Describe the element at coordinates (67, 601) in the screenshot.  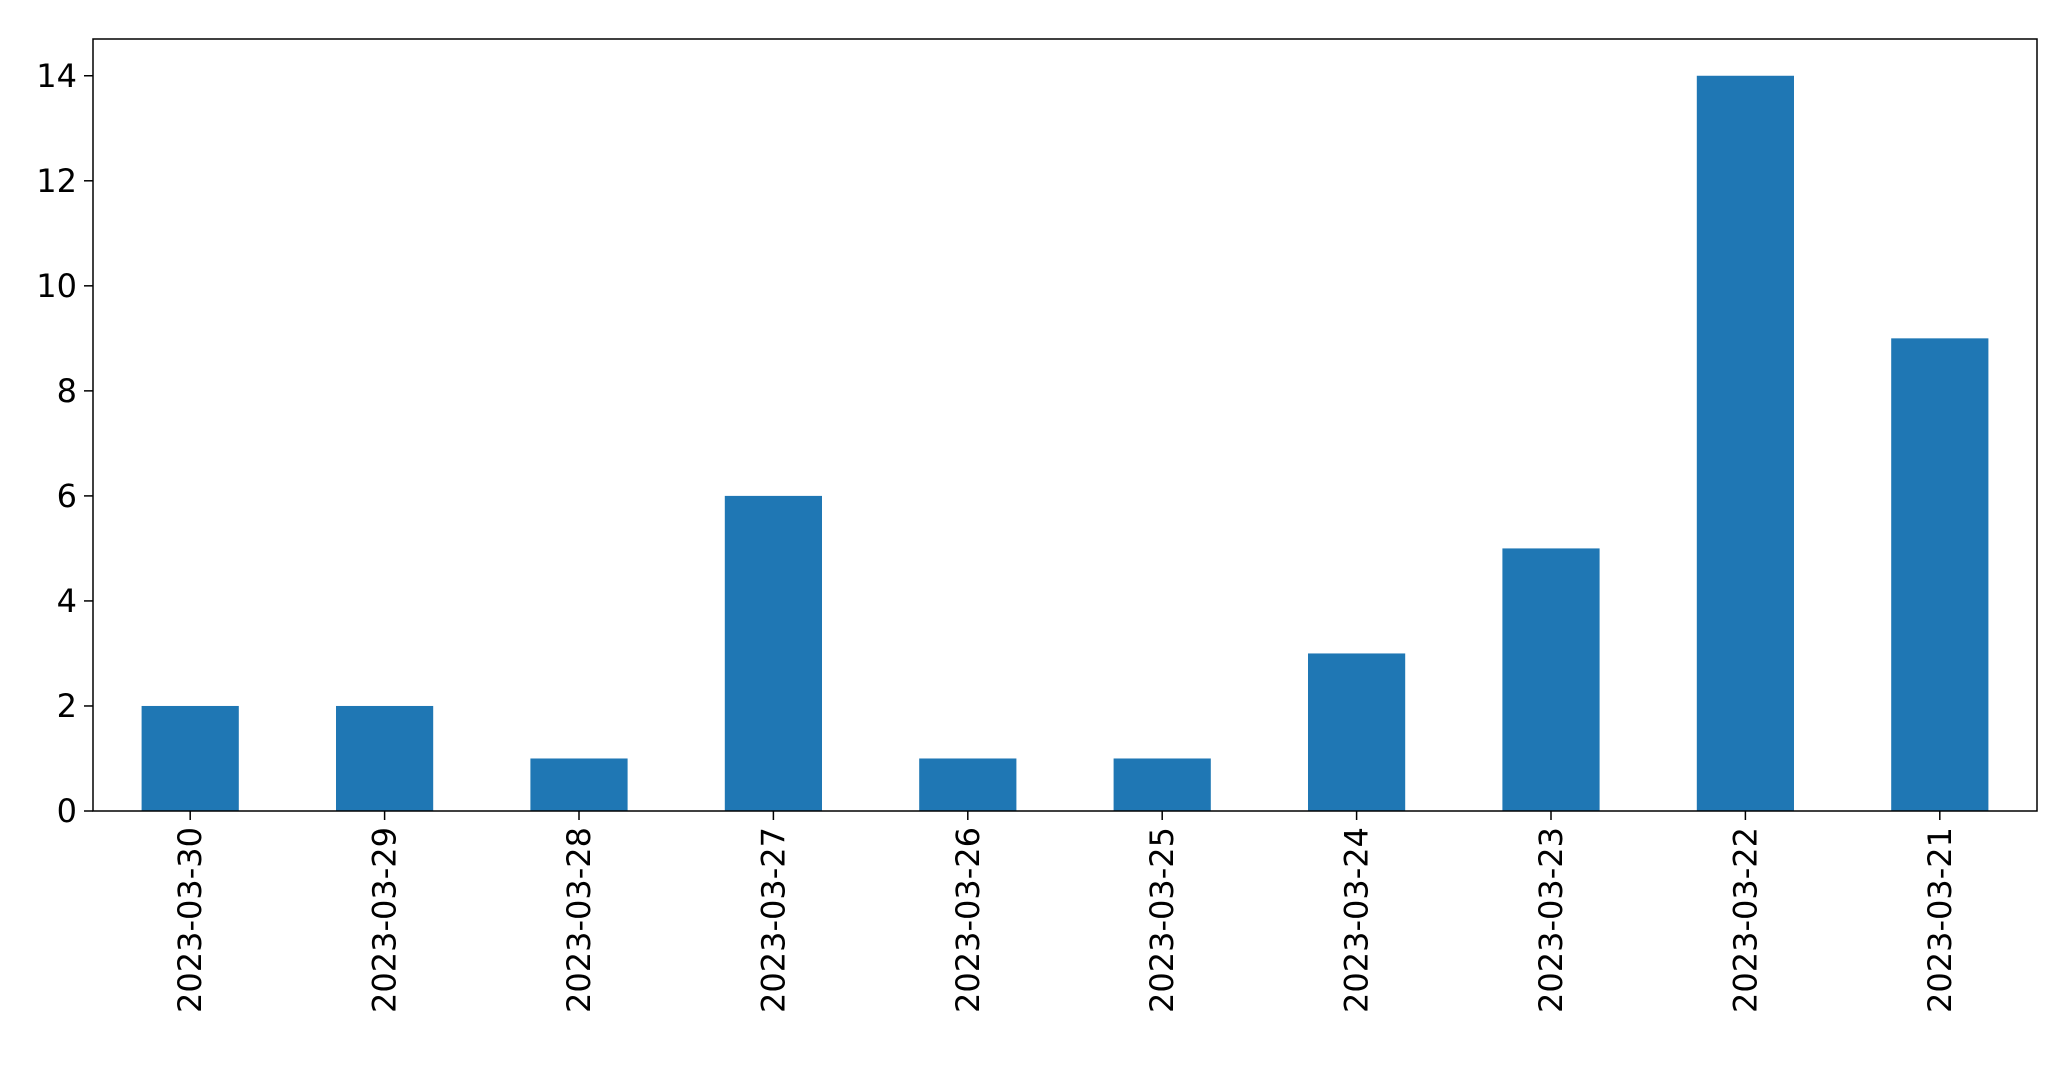
I see `y-tick-label: 4` at that location.